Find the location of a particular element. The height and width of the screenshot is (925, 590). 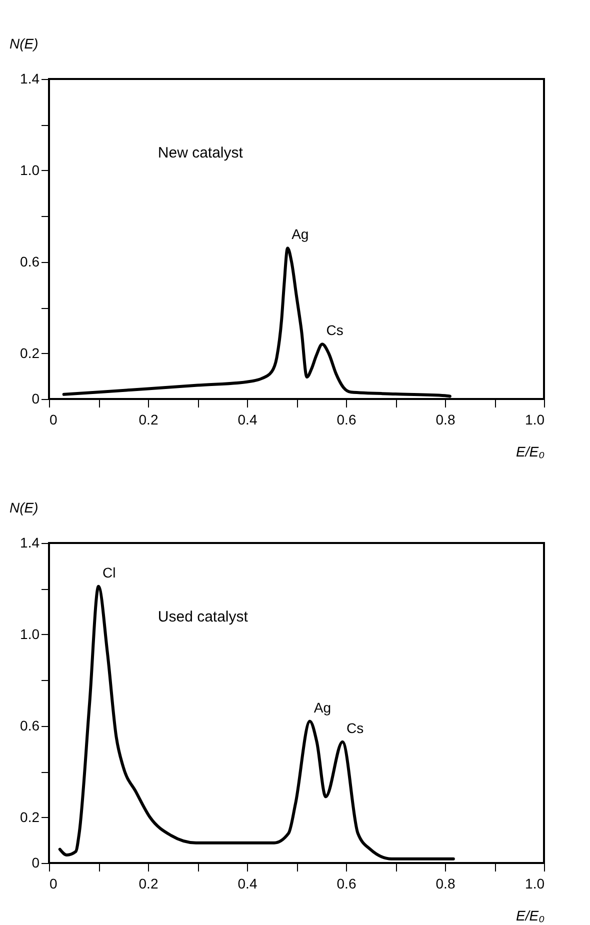

annotation: Cl is located at coordinates (109, 572).